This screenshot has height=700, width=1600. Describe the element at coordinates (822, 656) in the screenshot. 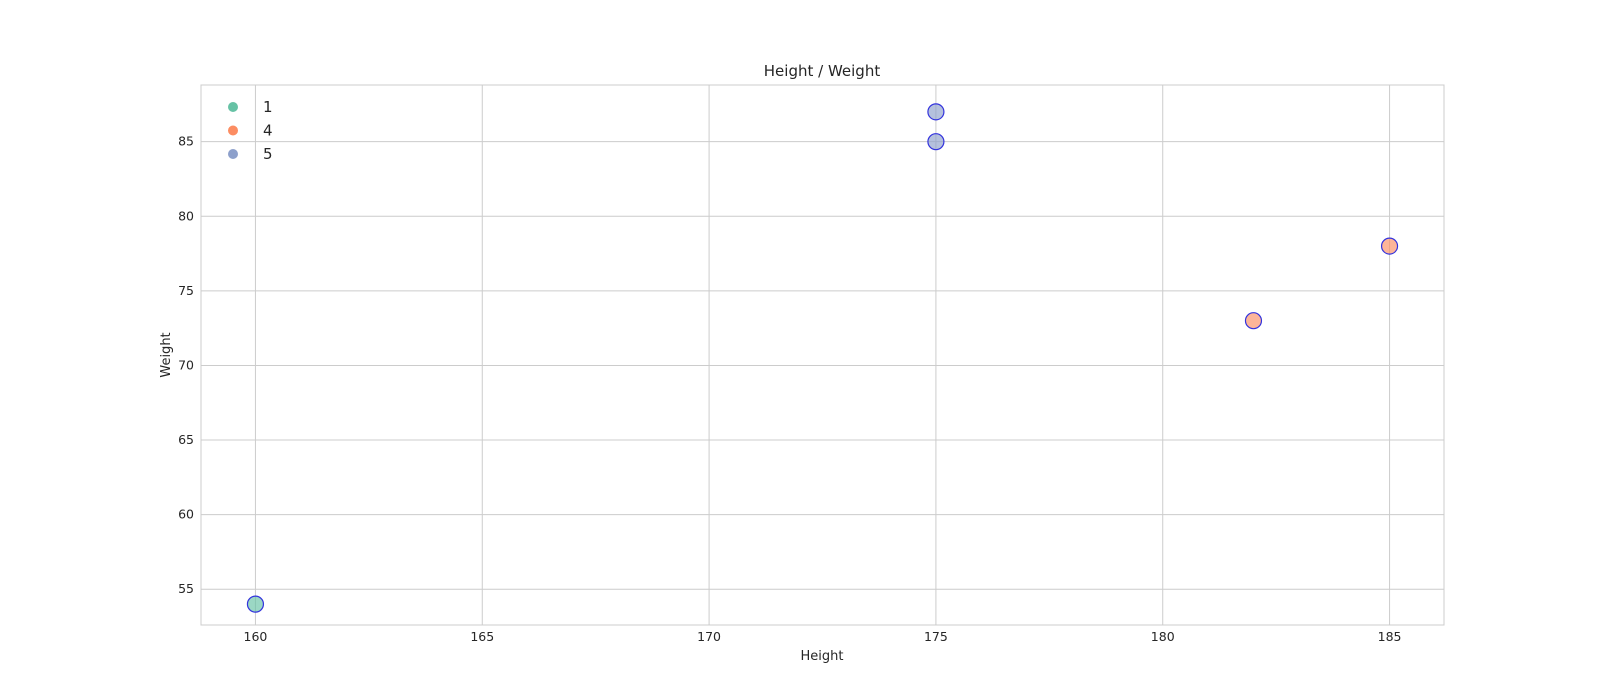

I see `x-axis-label: Height` at that location.